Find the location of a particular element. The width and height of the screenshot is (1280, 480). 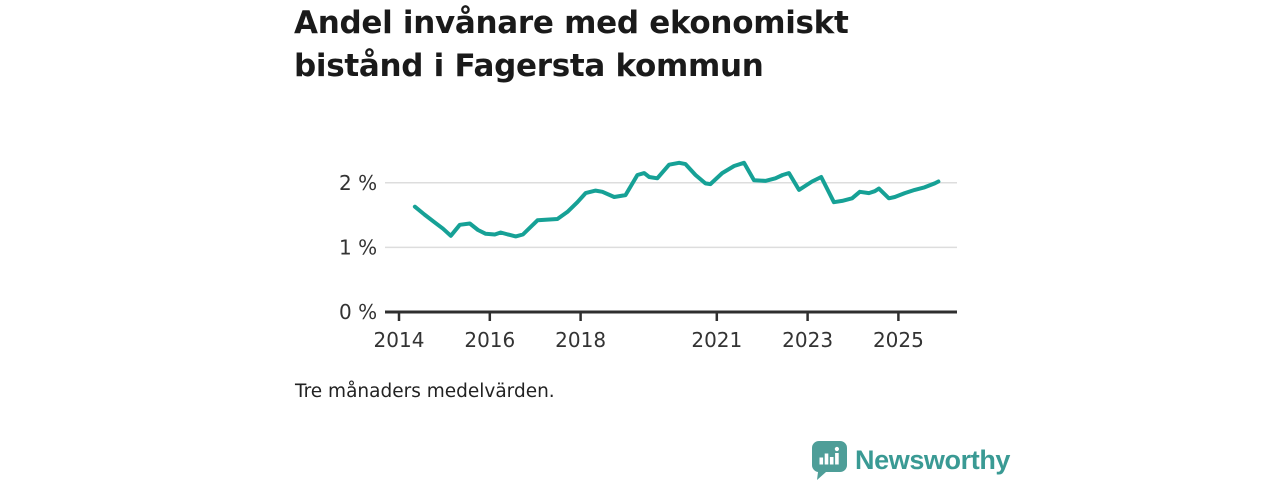

data-line-fagersta is located at coordinates (676, 199).